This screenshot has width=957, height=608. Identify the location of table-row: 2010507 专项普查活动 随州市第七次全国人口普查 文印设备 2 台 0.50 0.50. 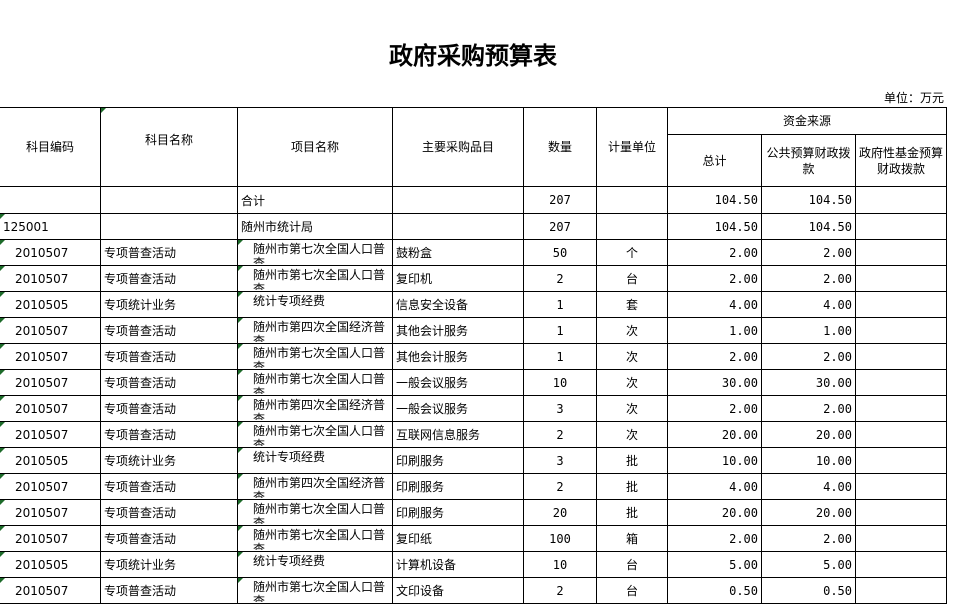
(473, 590).